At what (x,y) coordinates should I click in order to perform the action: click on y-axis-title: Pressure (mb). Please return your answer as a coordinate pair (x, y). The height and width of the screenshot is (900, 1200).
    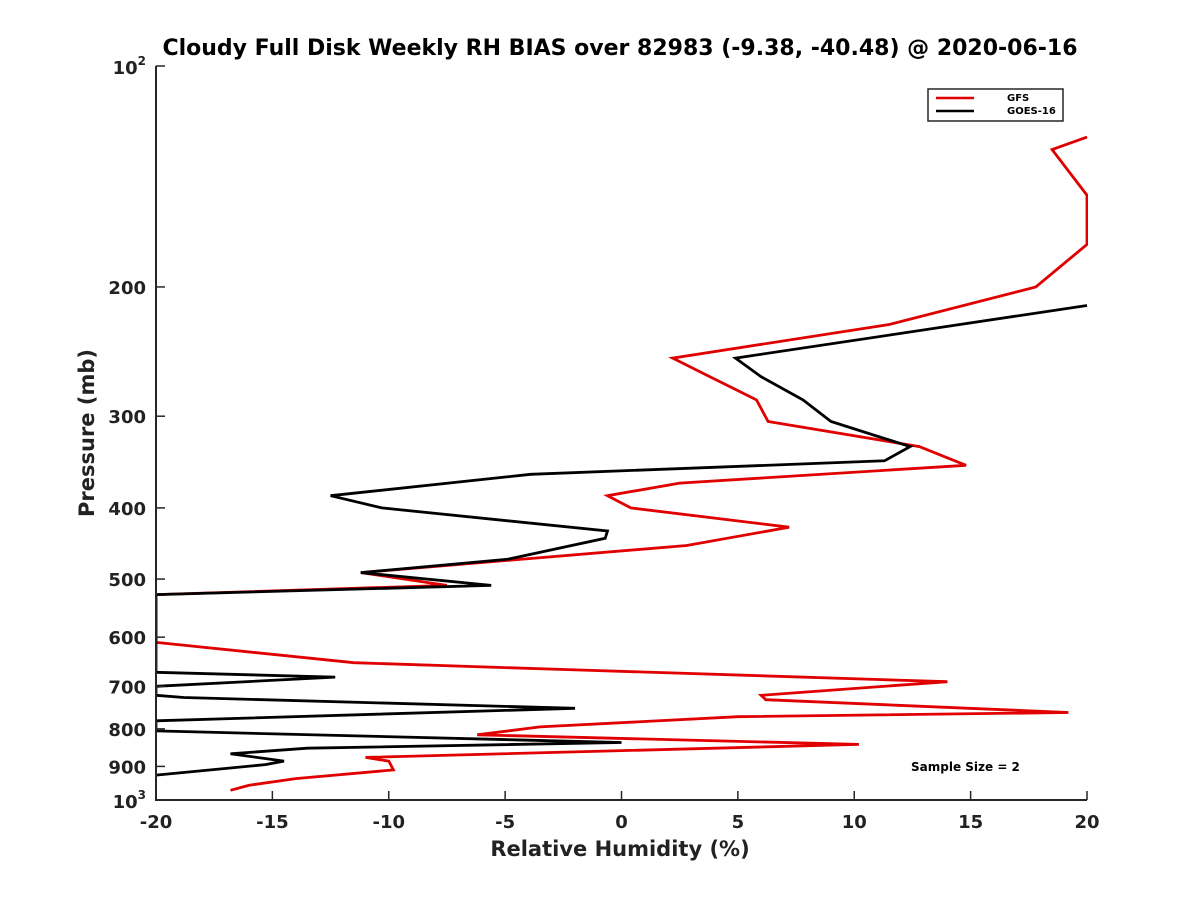
    Looking at the image, I should click on (87, 433).